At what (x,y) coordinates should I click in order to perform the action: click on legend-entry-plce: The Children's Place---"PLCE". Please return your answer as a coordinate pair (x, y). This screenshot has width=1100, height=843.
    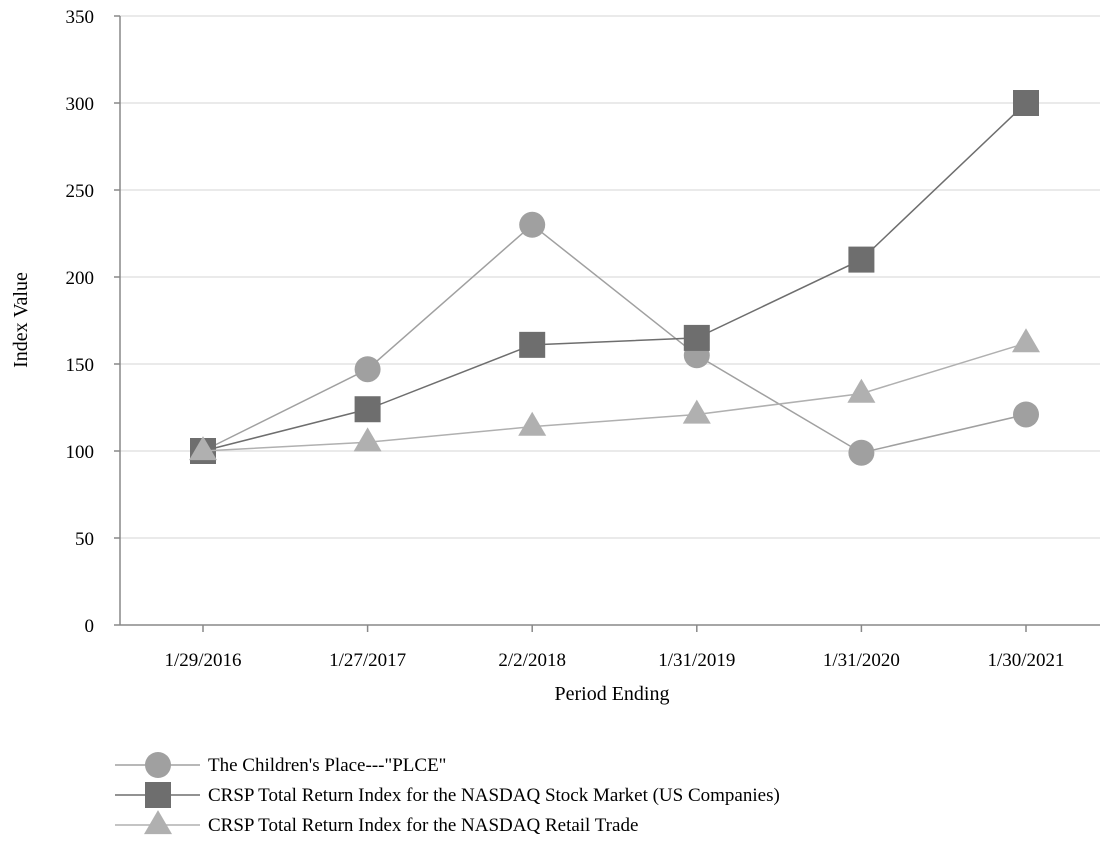
    Looking at the image, I should click on (280, 765).